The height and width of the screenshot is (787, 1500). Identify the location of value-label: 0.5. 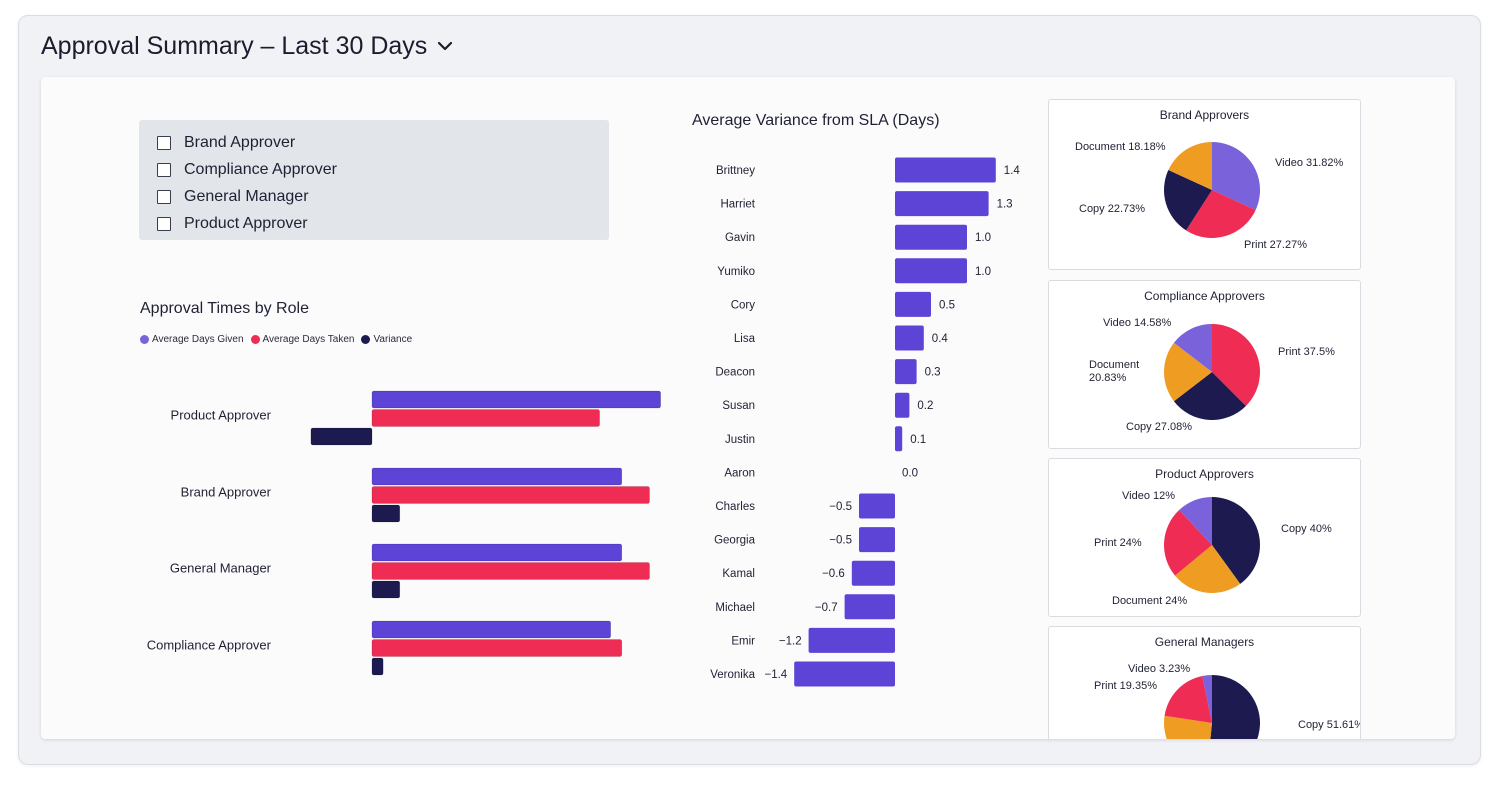
(947, 305).